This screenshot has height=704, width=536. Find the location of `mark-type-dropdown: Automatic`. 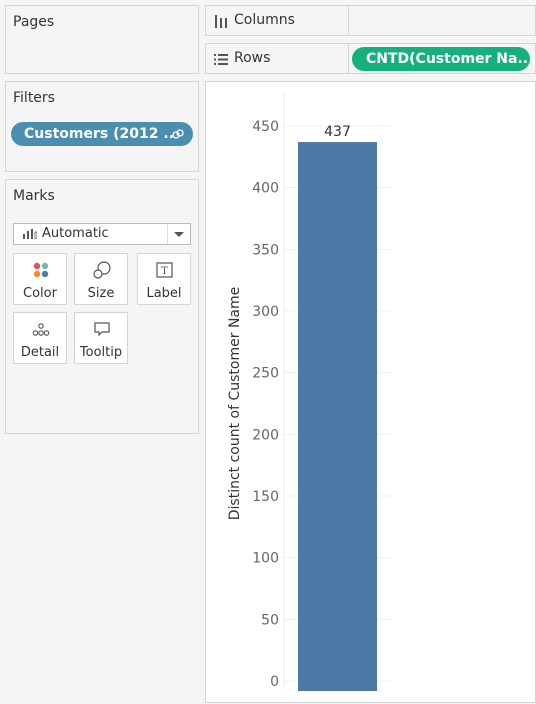

mark-type-dropdown: Automatic is located at coordinates (102, 234).